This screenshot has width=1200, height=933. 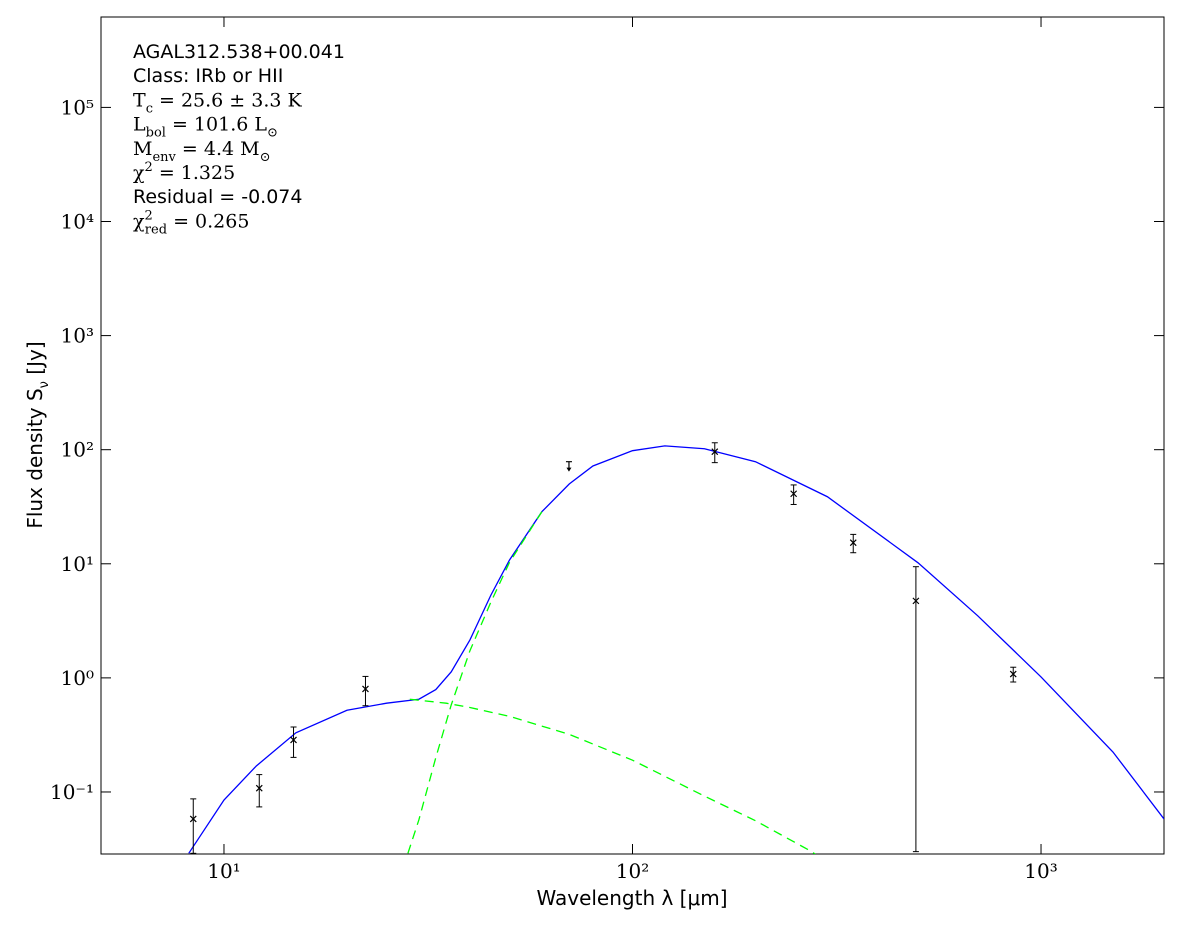 I want to click on x-tick-label: 10¹, so click(x=223, y=871).